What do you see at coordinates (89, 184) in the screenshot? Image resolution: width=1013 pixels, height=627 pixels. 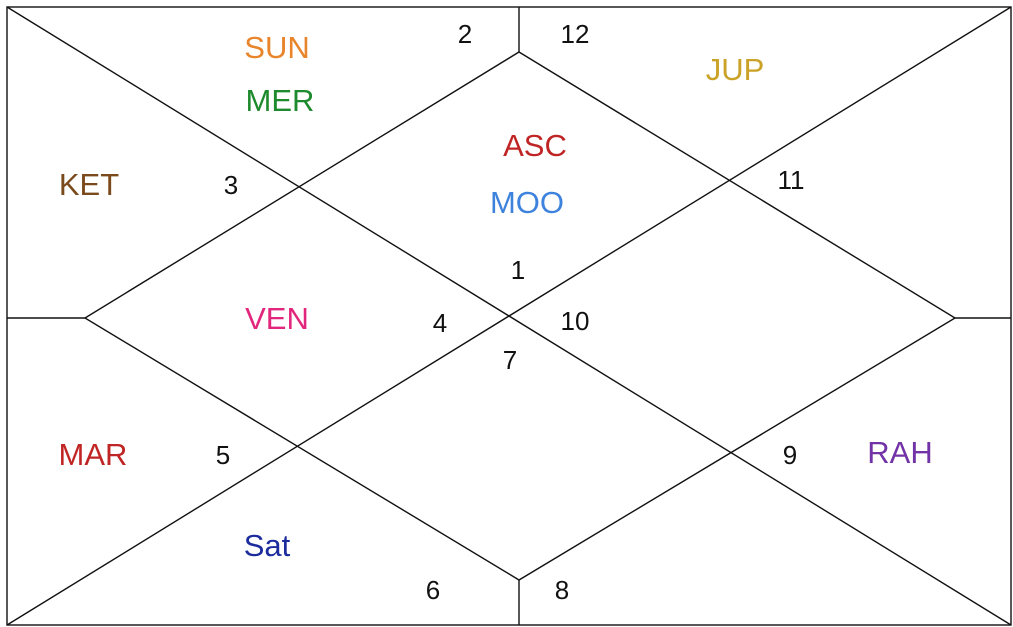 I see `planet-label: KET` at bounding box center [89, 184].